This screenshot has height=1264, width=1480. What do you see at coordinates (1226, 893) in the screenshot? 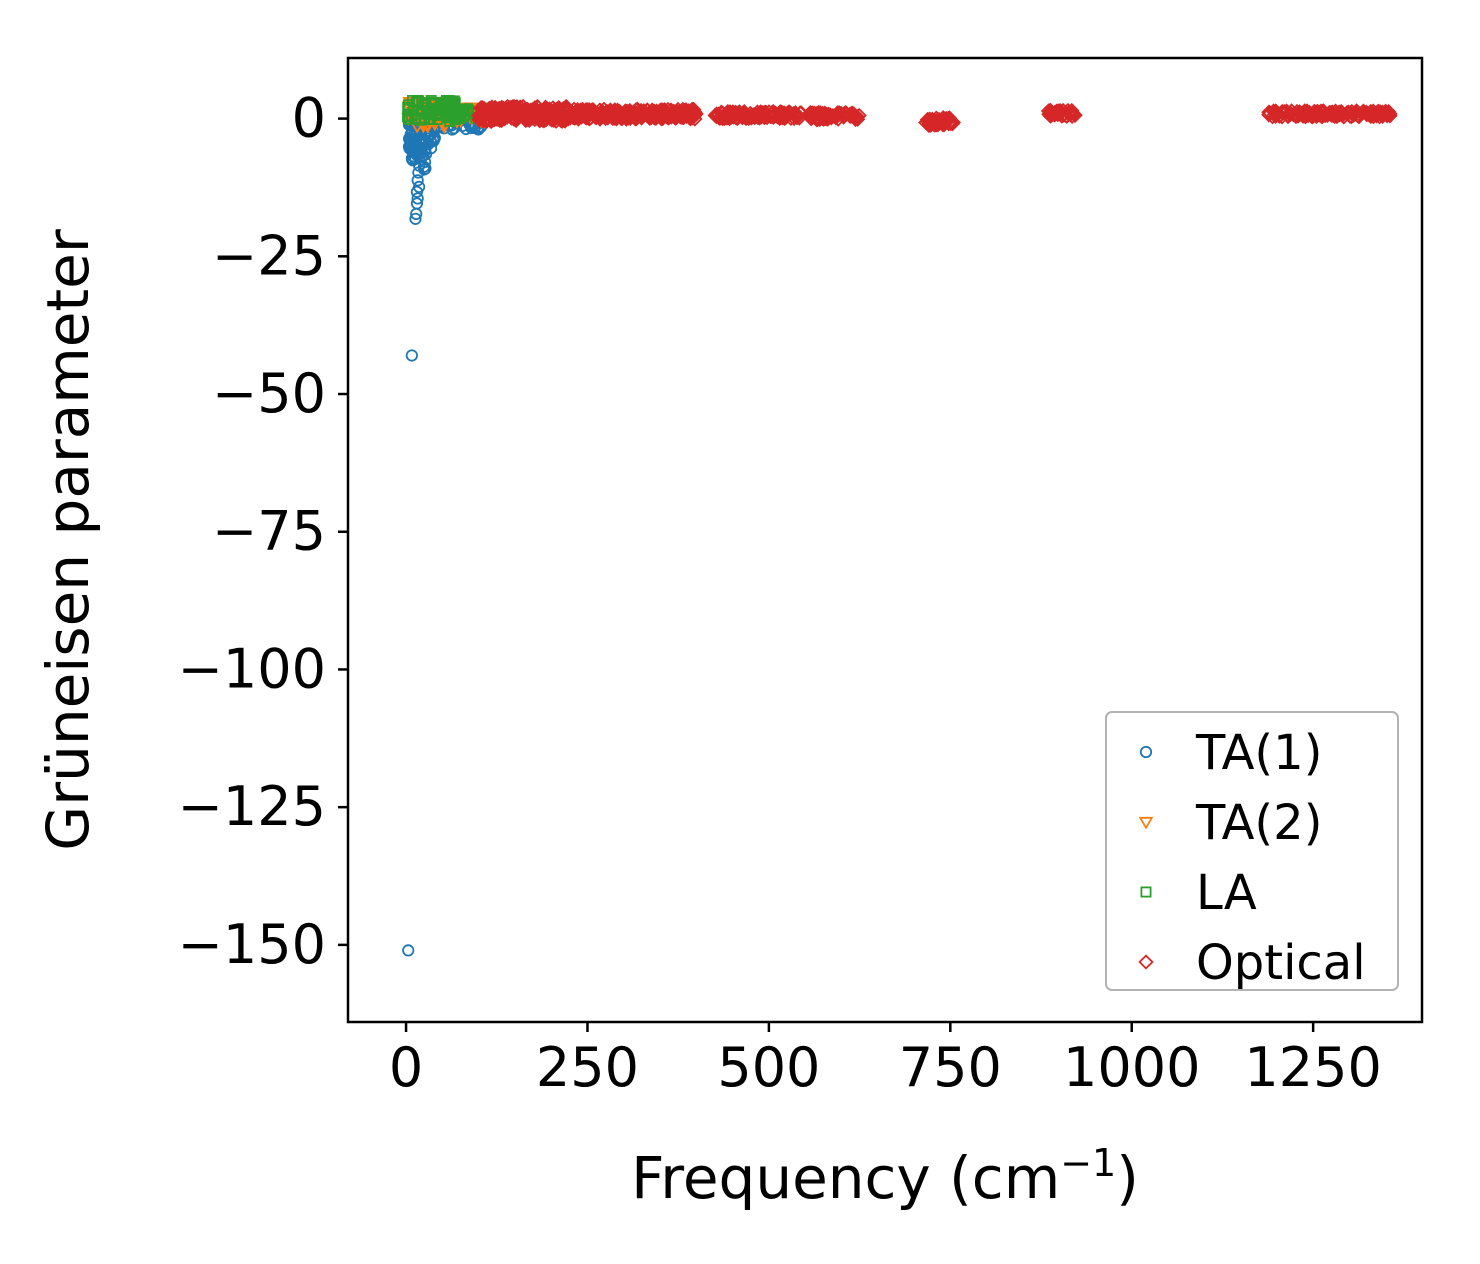
I see `legend-label: LA` at bounding box center [1226, 893].